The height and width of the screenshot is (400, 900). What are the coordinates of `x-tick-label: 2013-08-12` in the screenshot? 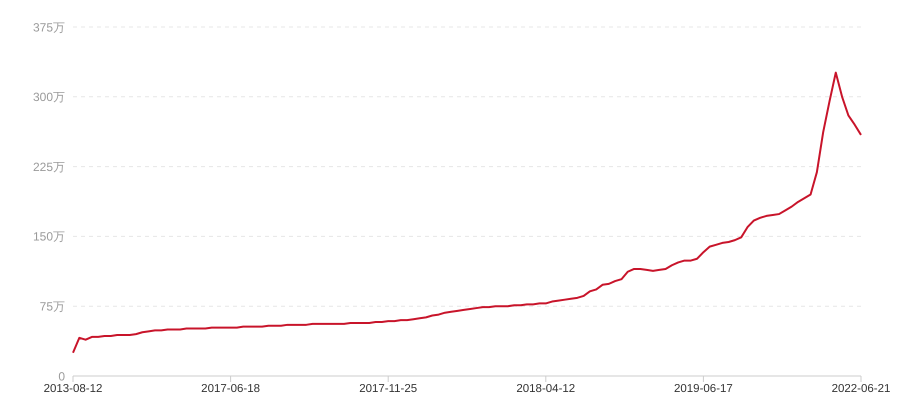 It's located at (73, 389).